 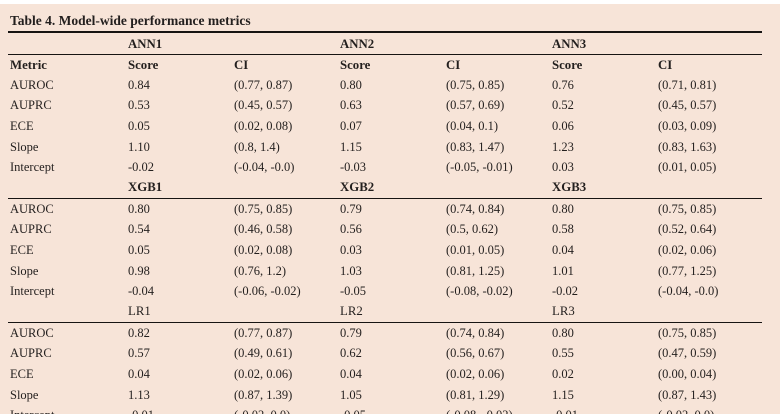 I want to click on model-group-label: XGB3, so click(x=569, y=187).